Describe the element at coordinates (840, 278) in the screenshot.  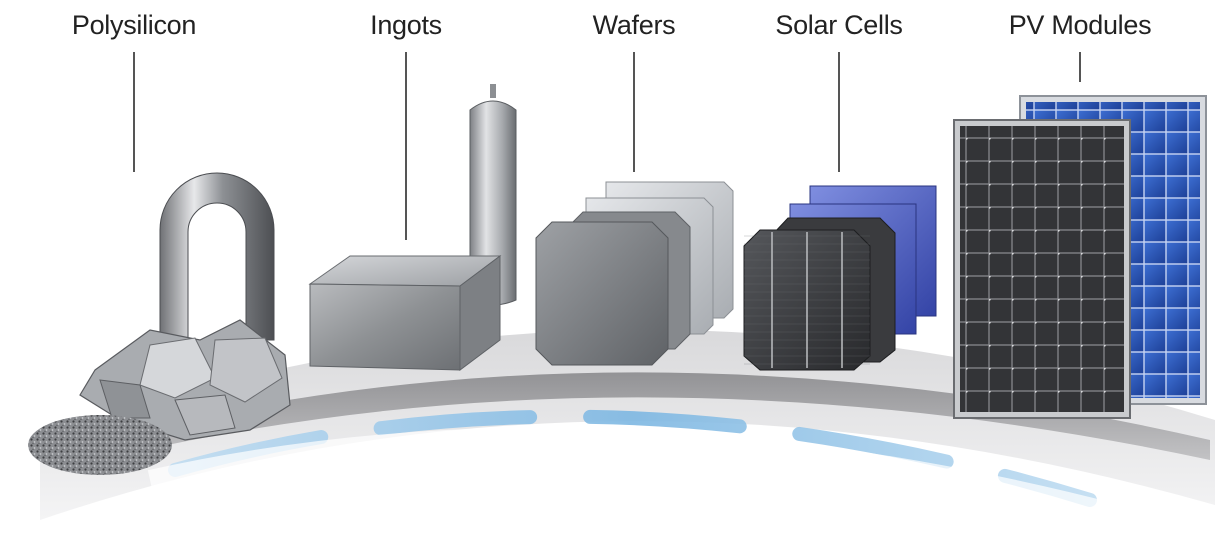
I see `solar-cells-illustration` at that location.